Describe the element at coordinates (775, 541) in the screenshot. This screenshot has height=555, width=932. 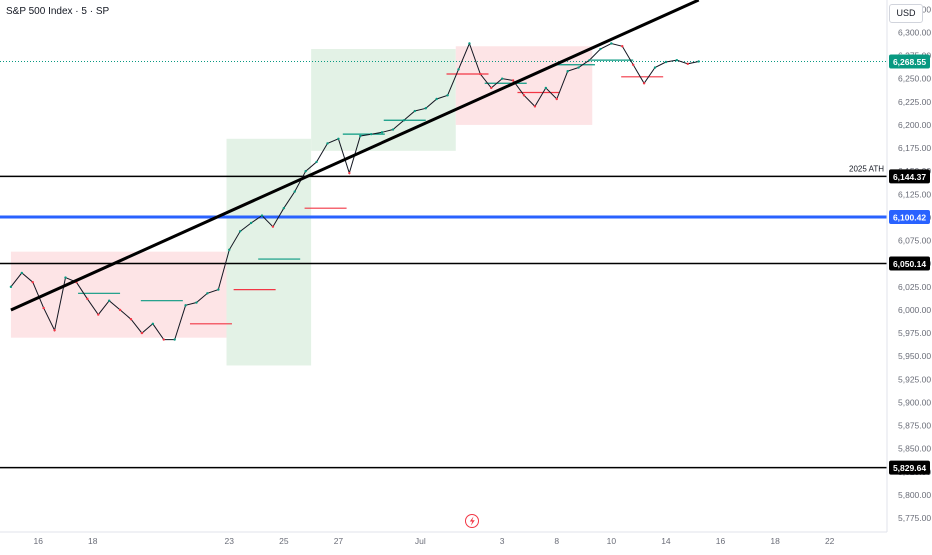
I see `x-tick-label: 18` at that location.